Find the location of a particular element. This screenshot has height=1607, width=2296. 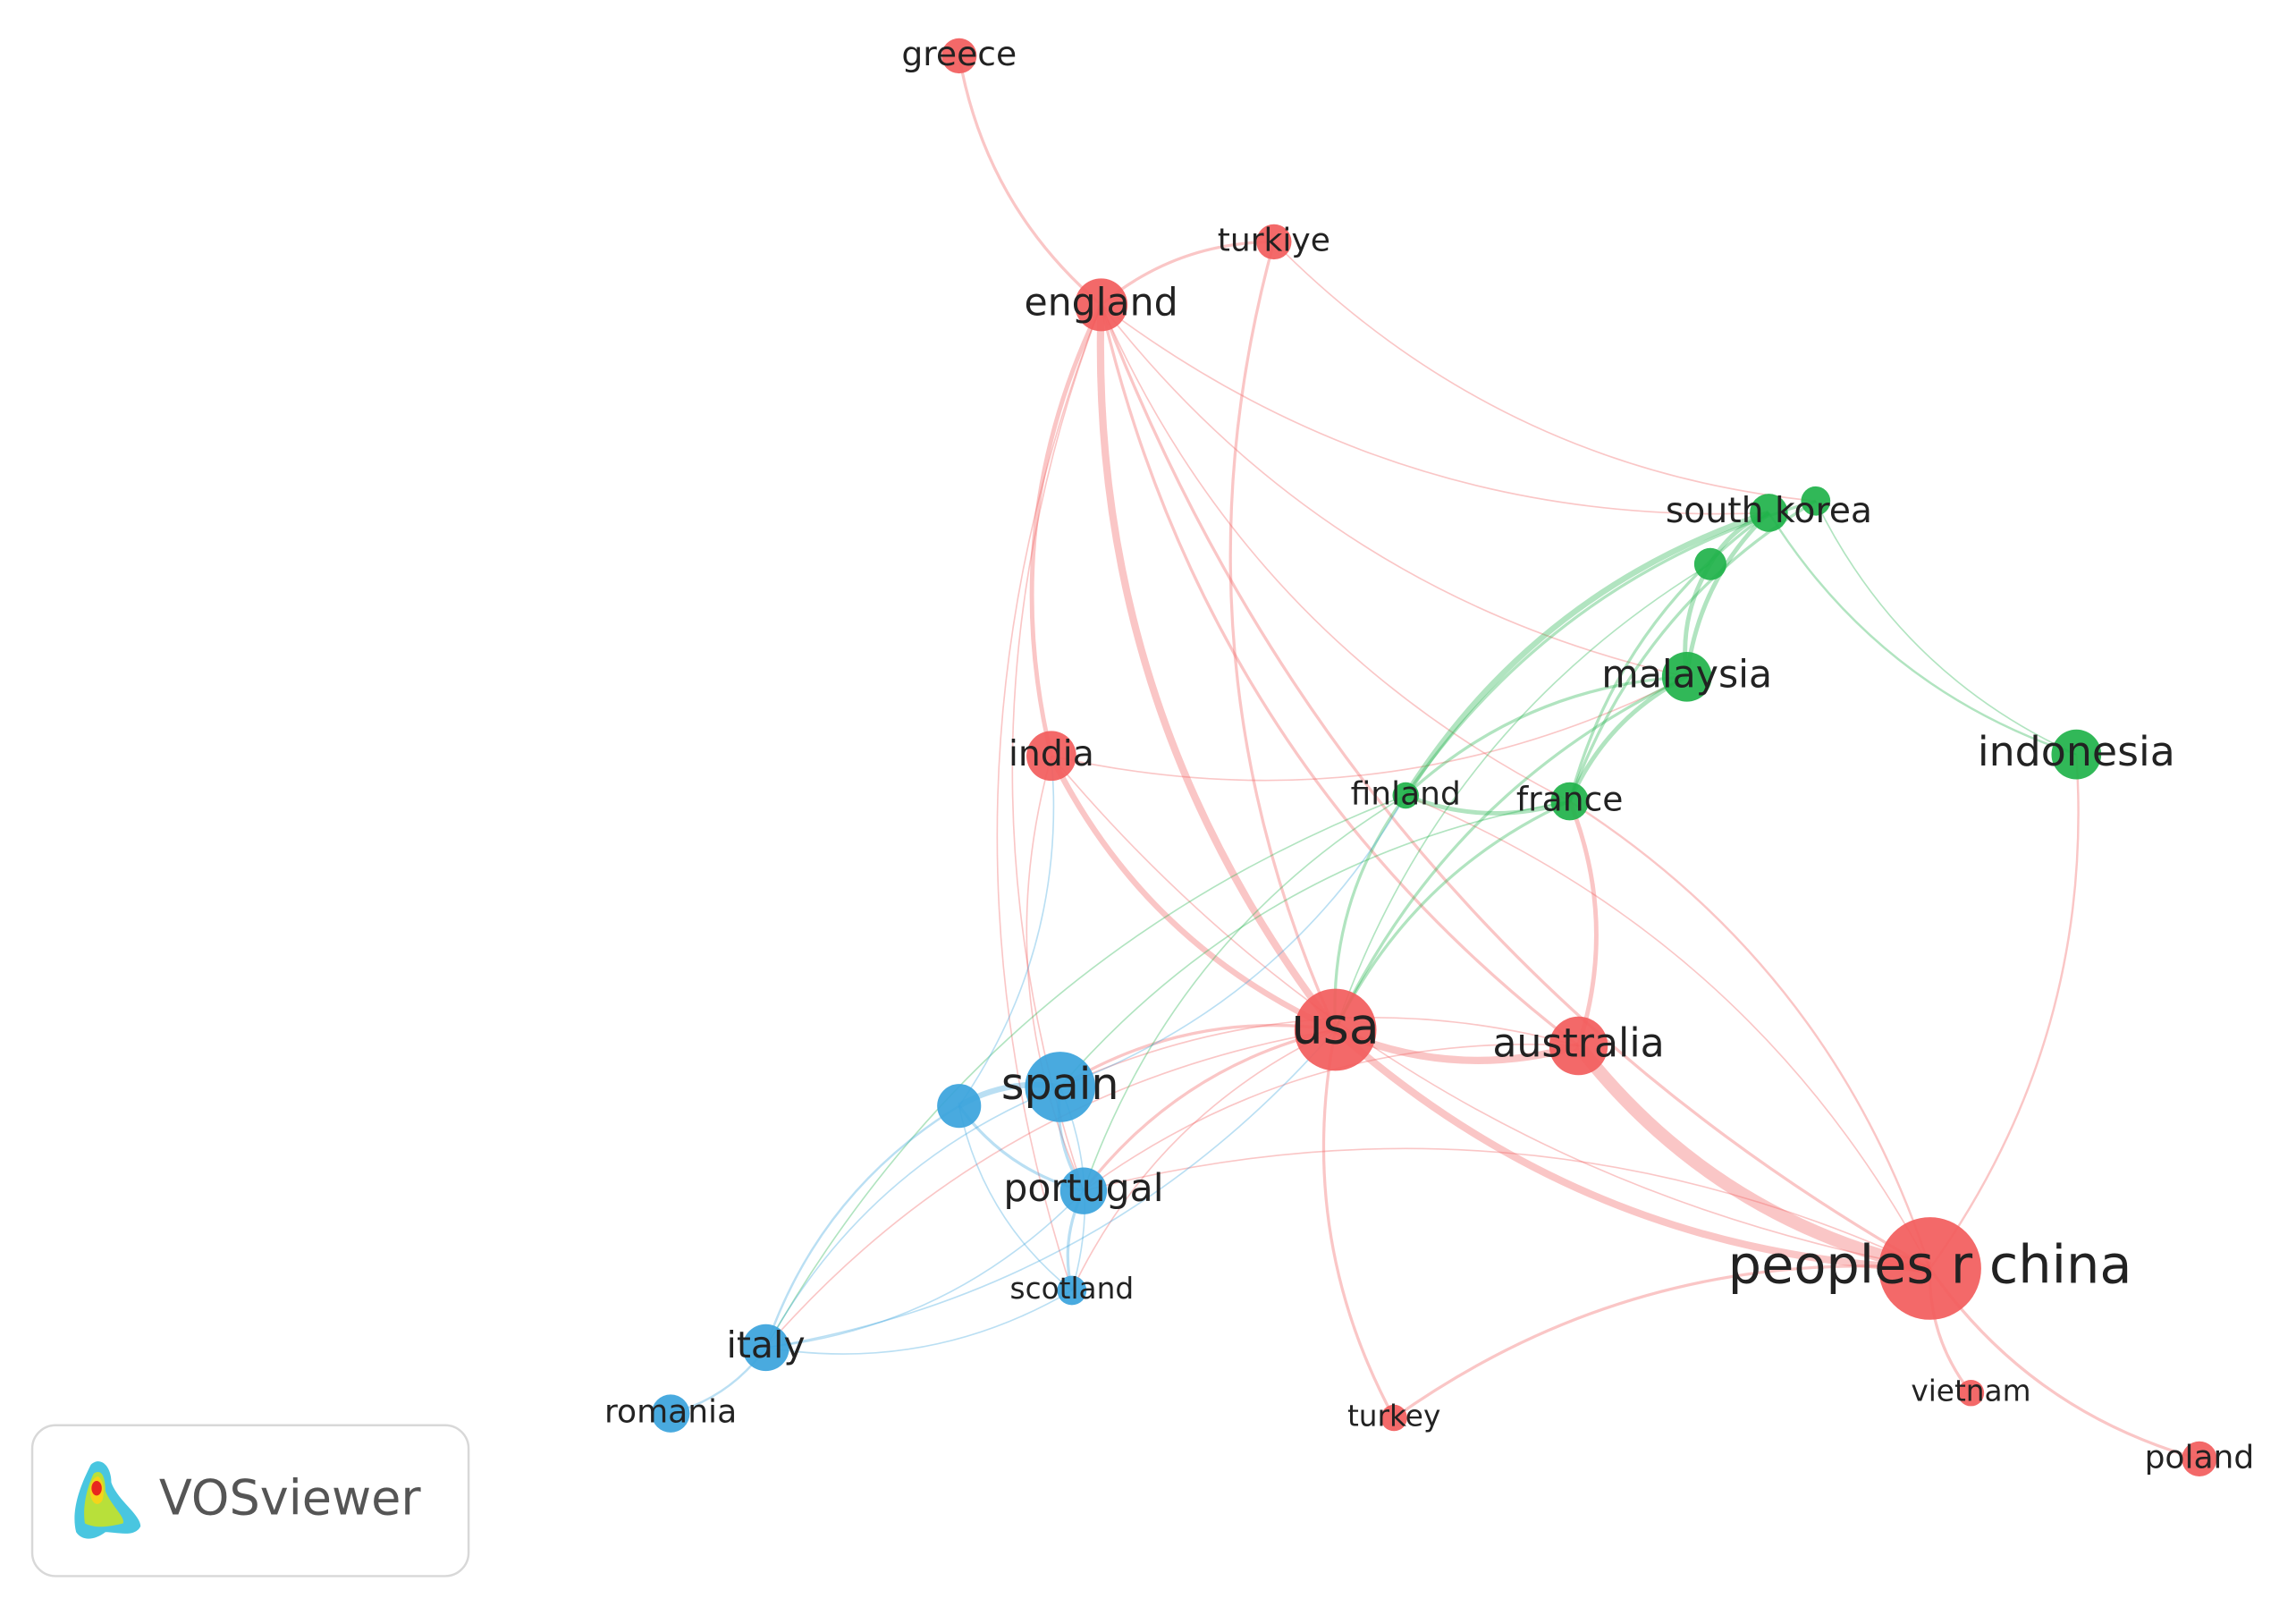

node-label: vietnam is located at coordinates (1970, 1391).